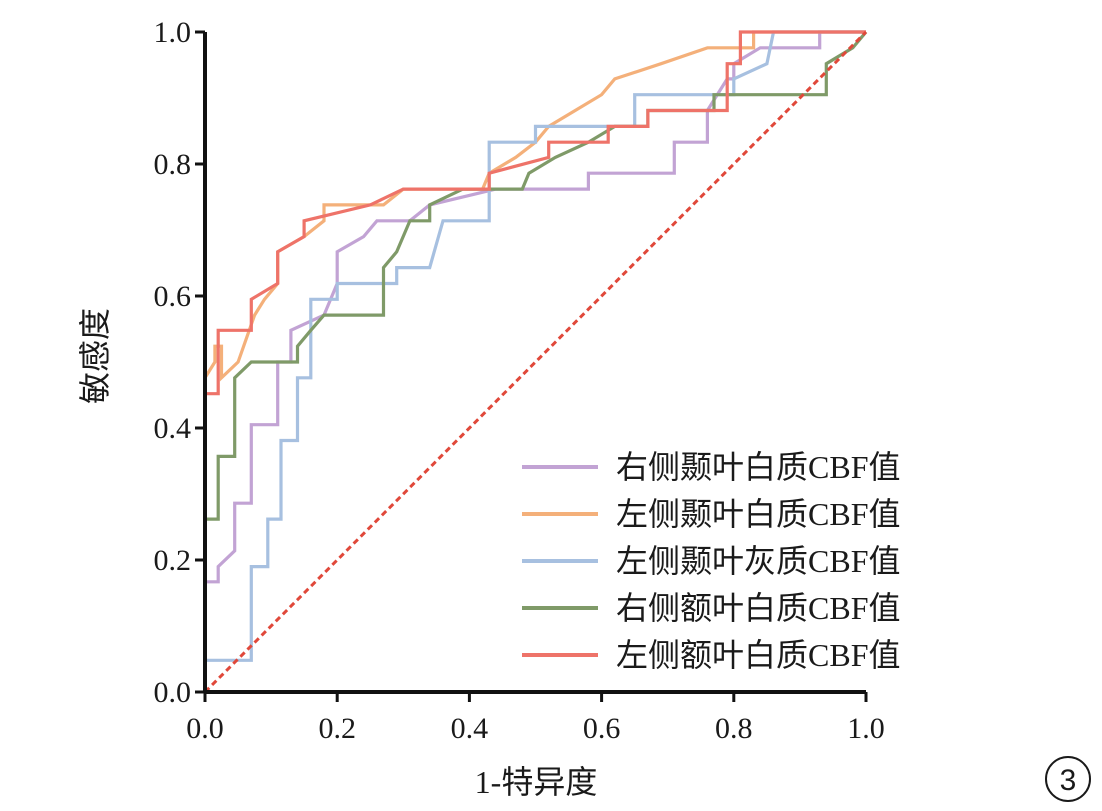  I want to click on figure-badge-number: 3, so click(1068, 780).